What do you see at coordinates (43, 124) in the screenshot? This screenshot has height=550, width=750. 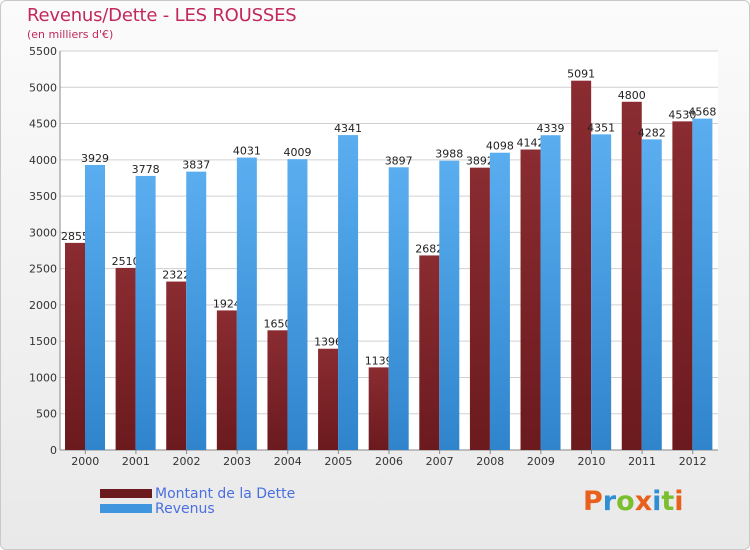 I see `y-tick-label: 4500` at bounding box center [43, 124].